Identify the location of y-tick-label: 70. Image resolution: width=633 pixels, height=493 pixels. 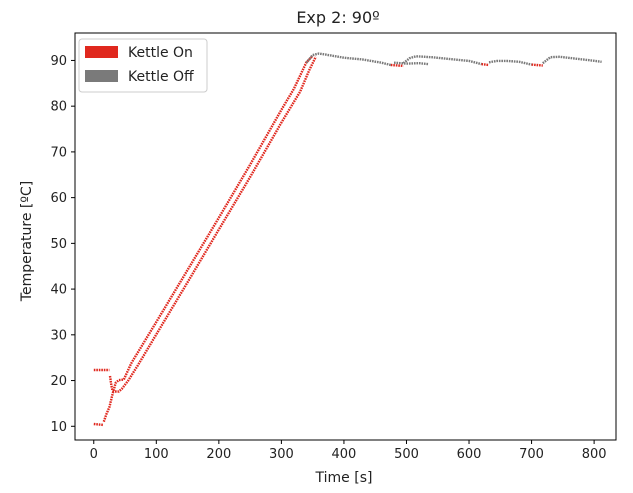
(58, 152).